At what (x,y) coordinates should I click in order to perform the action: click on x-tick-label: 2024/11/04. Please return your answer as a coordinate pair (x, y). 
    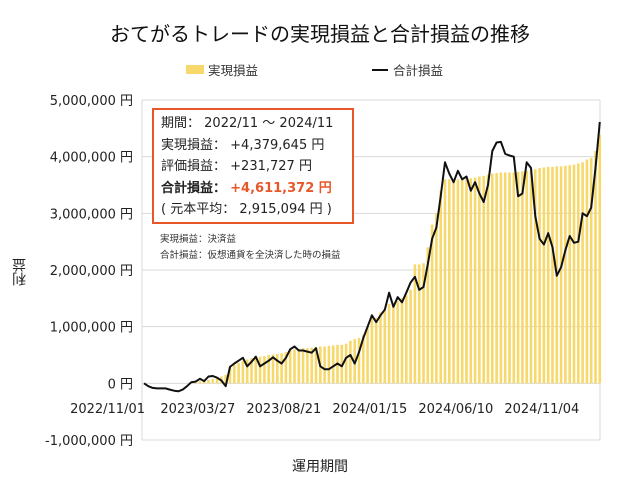
    Looking at the image, I should click on (541, 409).